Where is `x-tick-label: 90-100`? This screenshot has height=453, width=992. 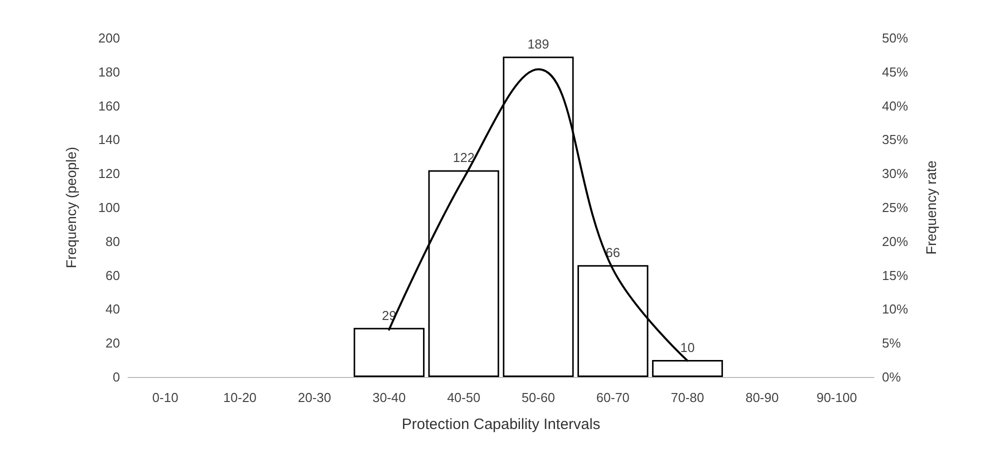 x-tick-label: 90-100 is located at coordinates (836, 397).